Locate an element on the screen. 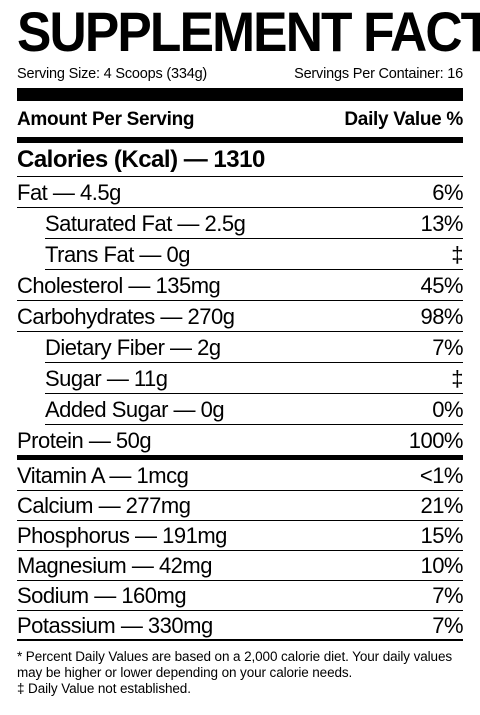 This screenshot has width=480, height=715. nutrient-label: Vitamin A — 1mcg is located at coordinates (103, 475).